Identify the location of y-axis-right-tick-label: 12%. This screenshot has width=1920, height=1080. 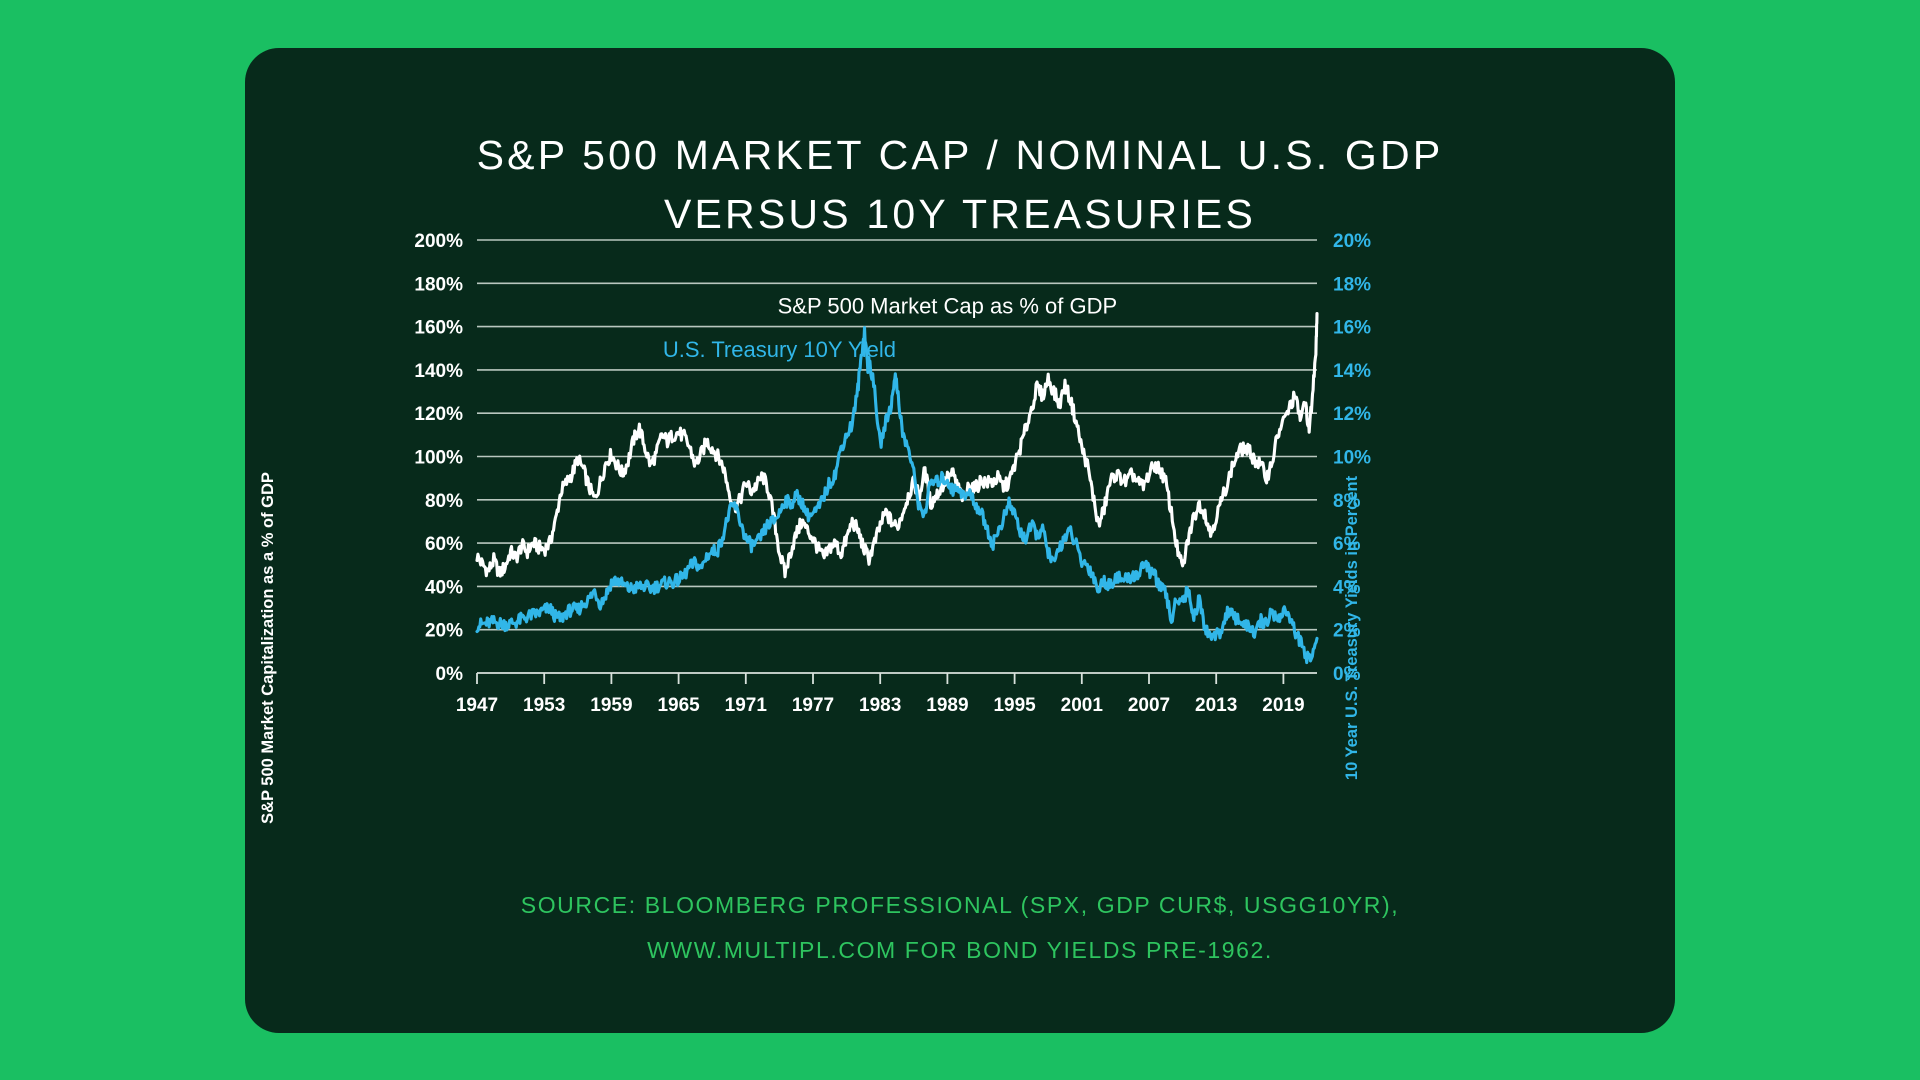
(1352, 414).